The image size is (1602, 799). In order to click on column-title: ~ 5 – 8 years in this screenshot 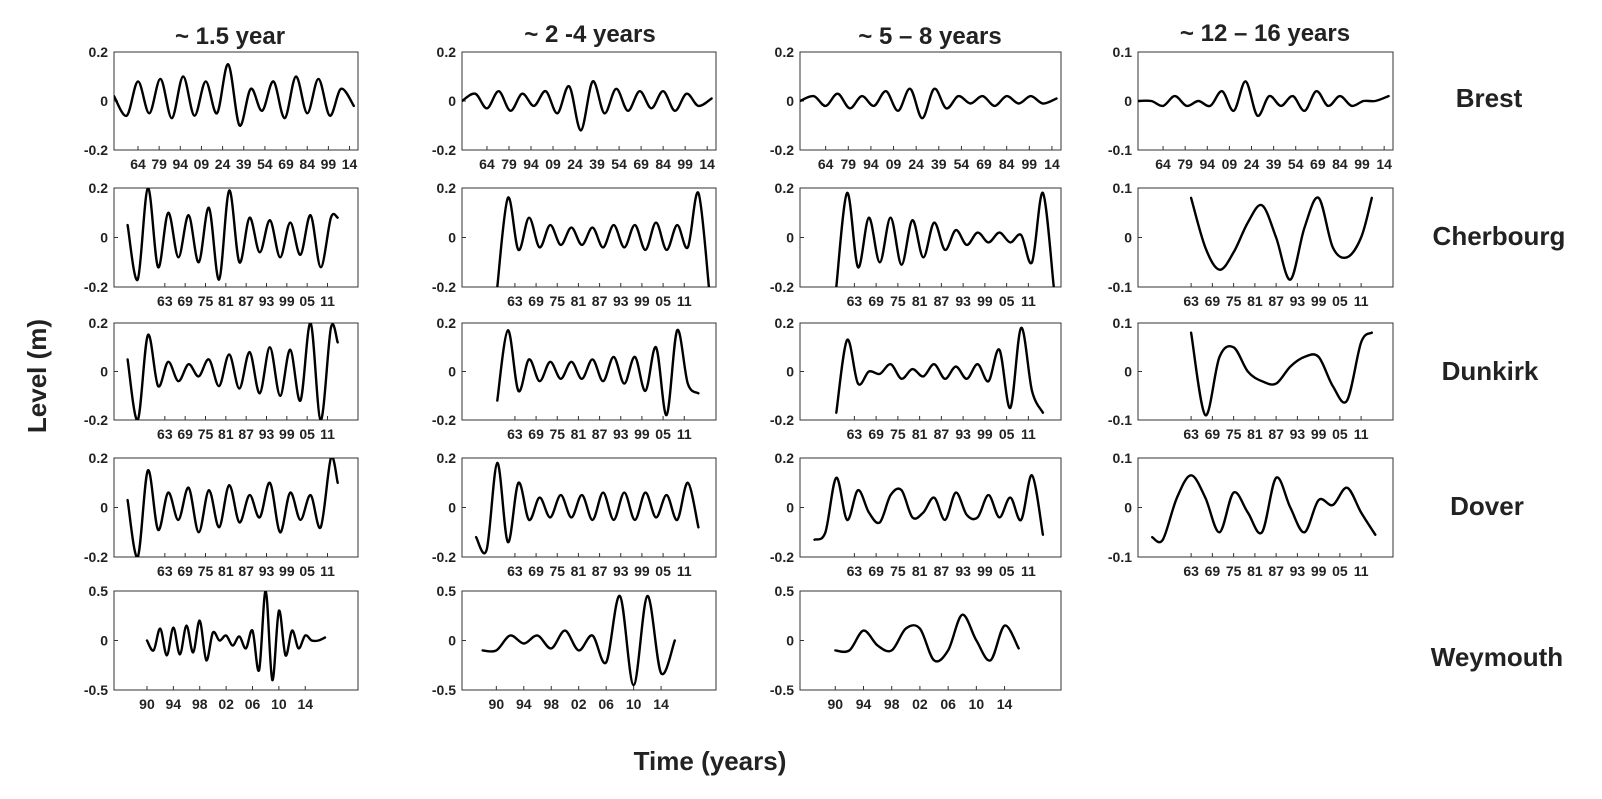, I will do `click(929, 36)`.